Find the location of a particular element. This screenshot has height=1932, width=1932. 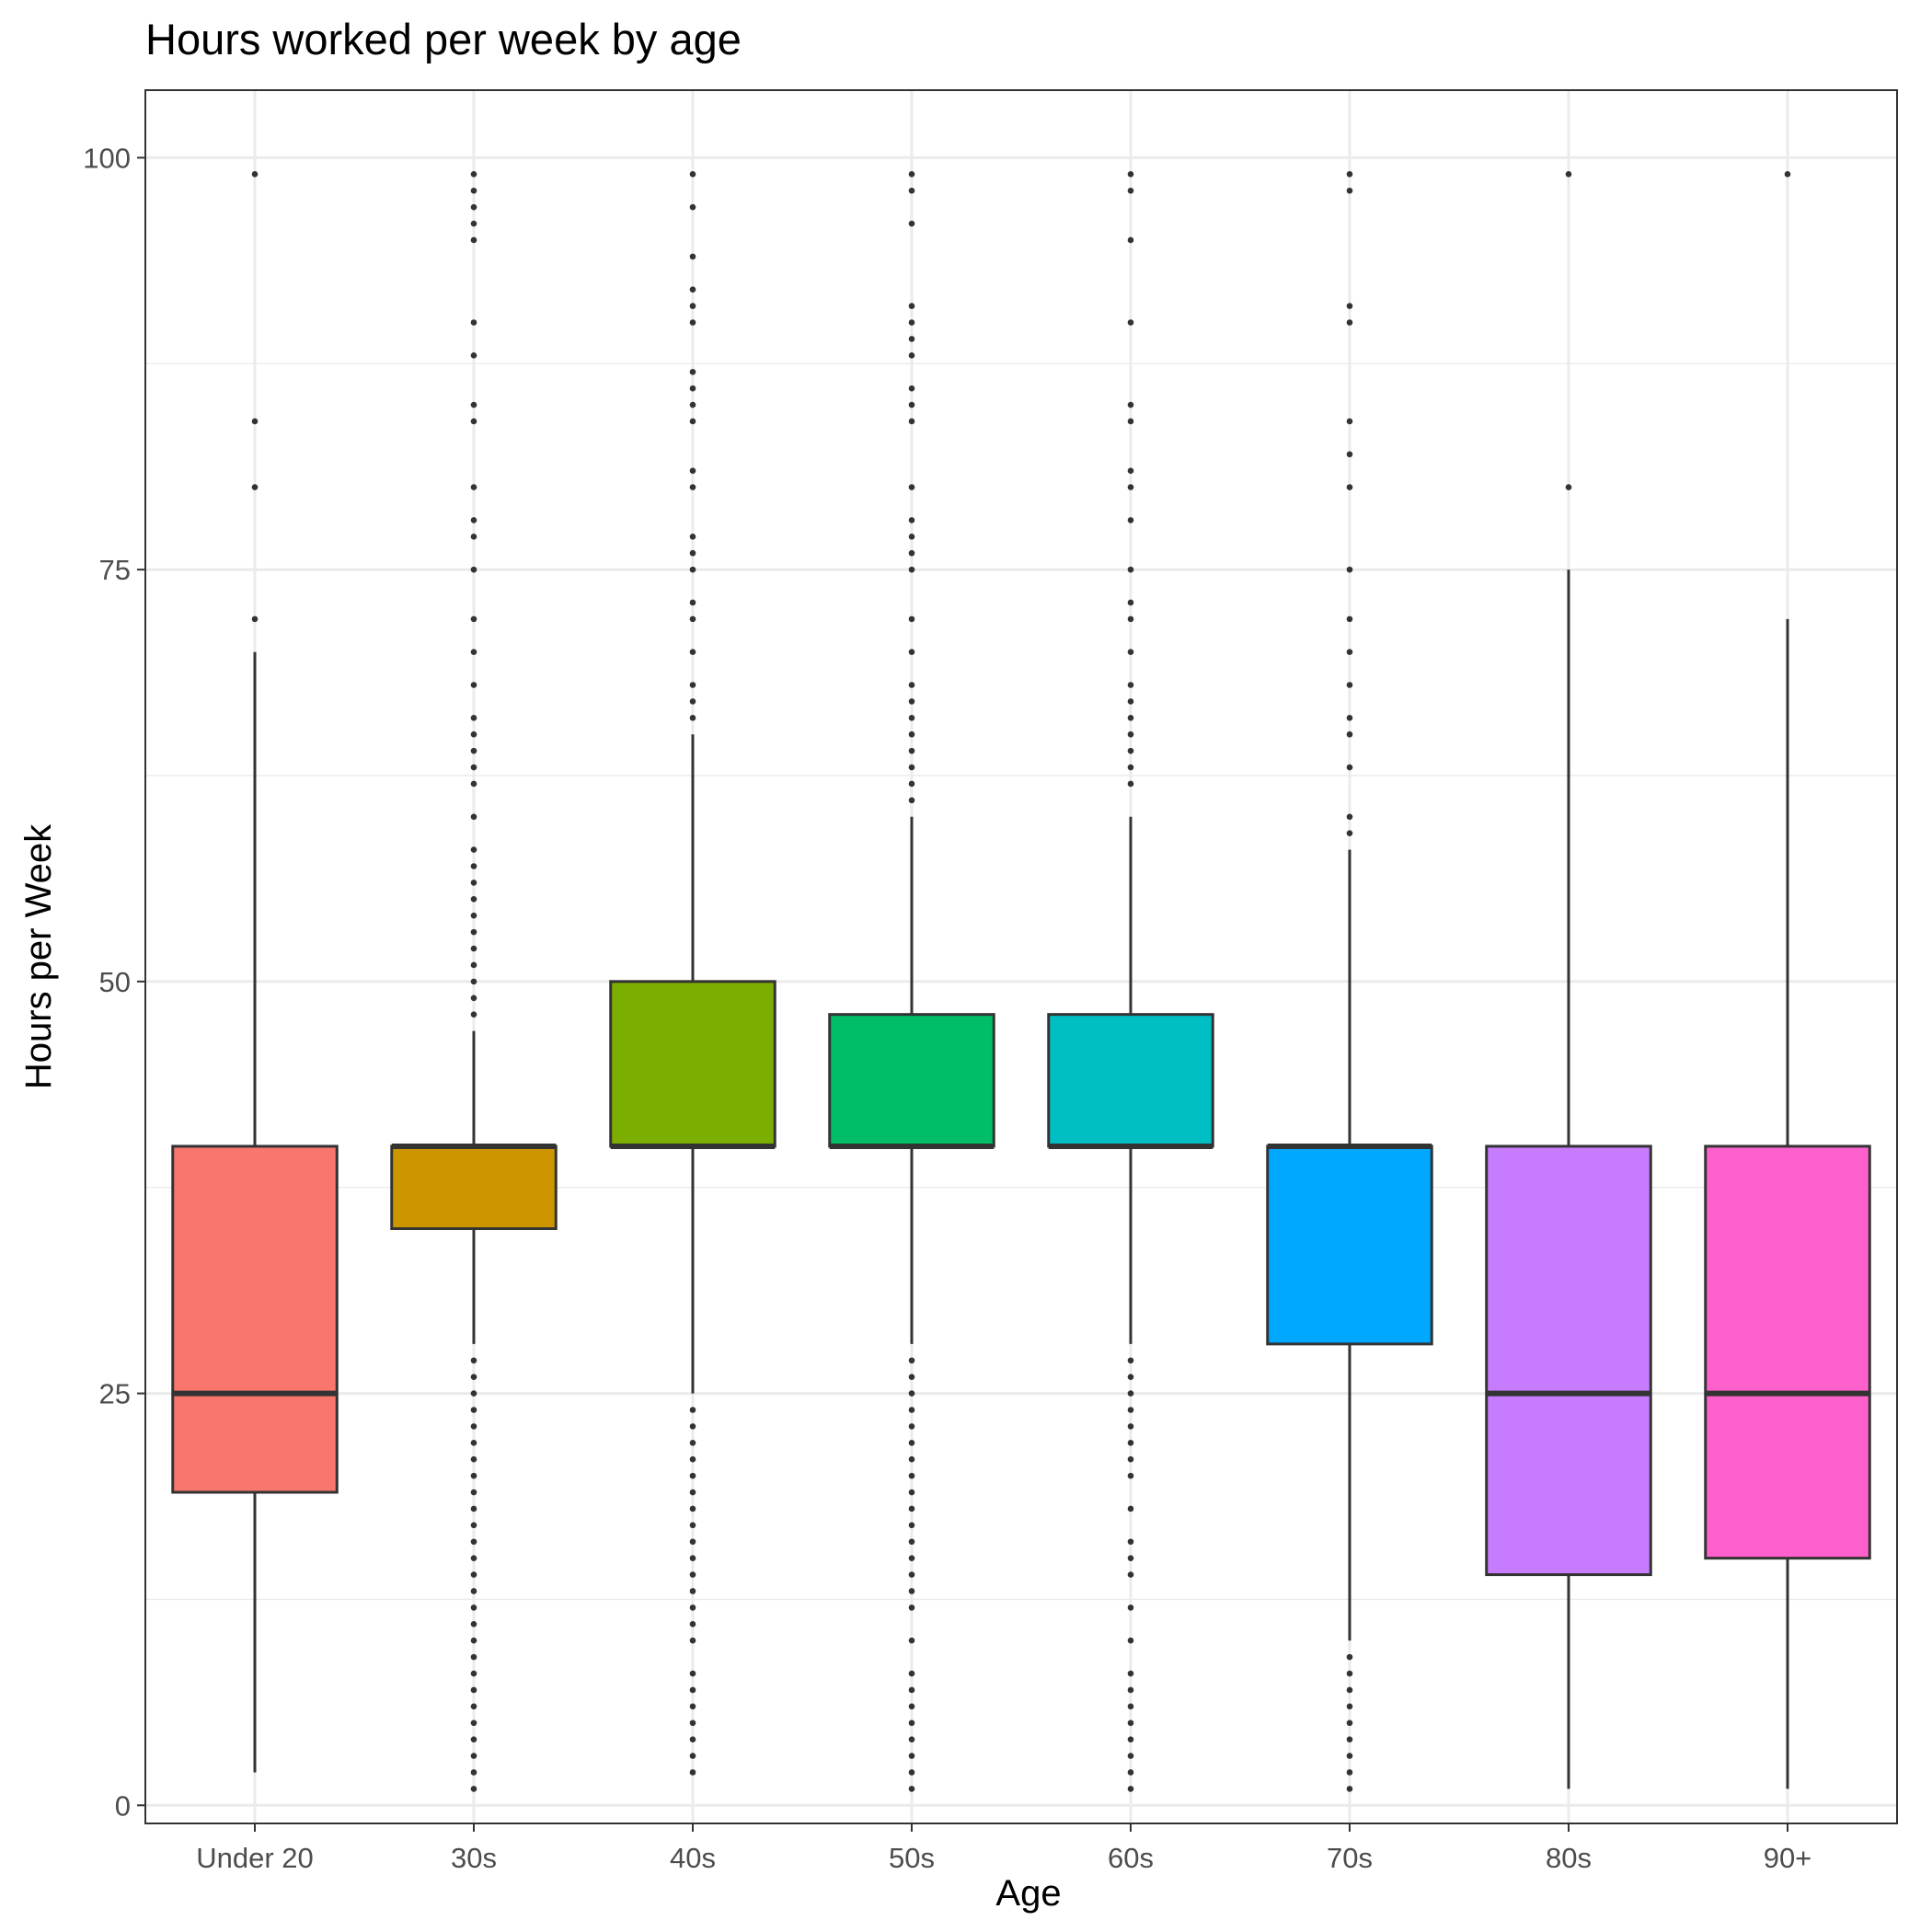

x-tick-label: 60s is located at coordinates (1131, 1858).